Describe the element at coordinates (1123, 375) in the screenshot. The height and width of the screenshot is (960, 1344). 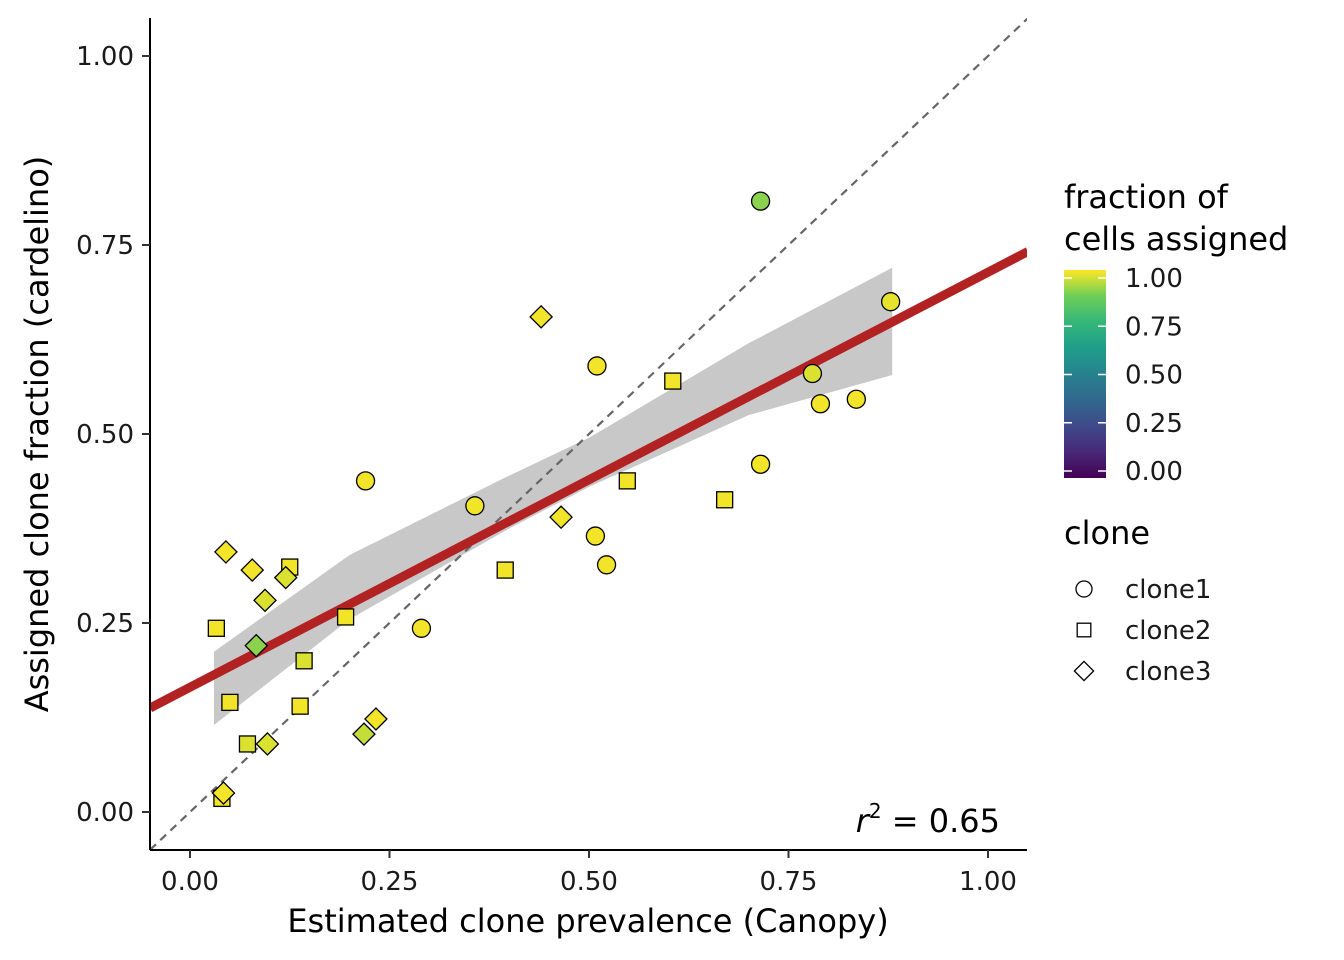
I see `colorbar-ticks: 1.00 0.75 0.50 0.25 0.00` at that location.